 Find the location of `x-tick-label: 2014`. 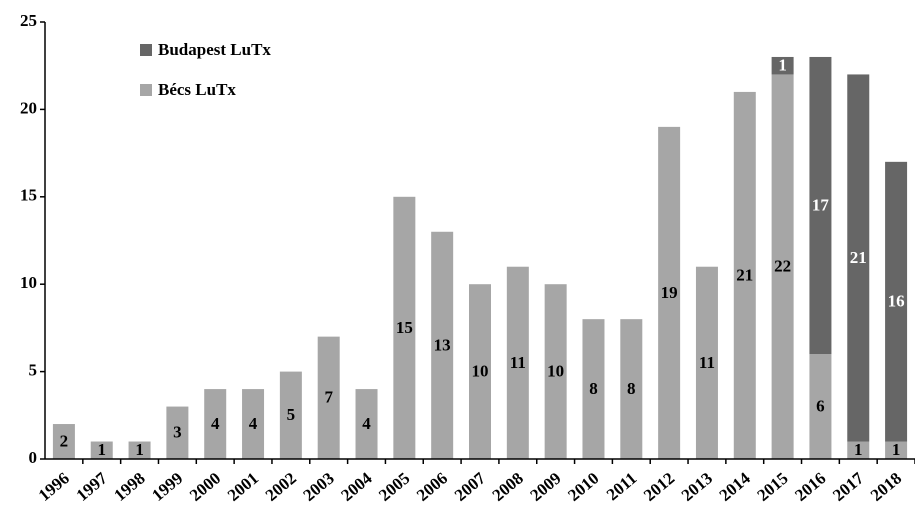

x-tick-label: 2014 is located at coordinates (735, 486).